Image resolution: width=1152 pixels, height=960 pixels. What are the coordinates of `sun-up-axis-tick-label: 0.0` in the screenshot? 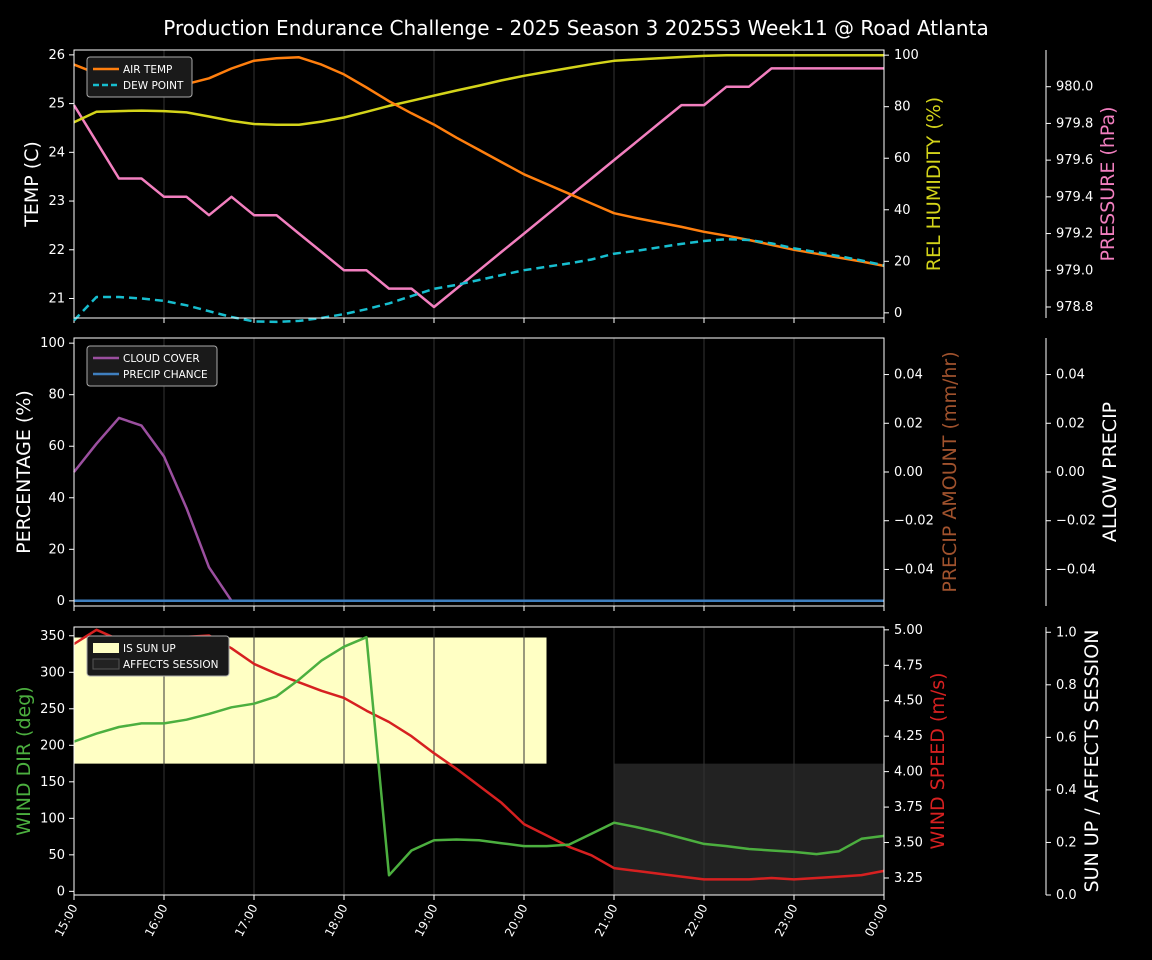 It's located at (1066, 895).